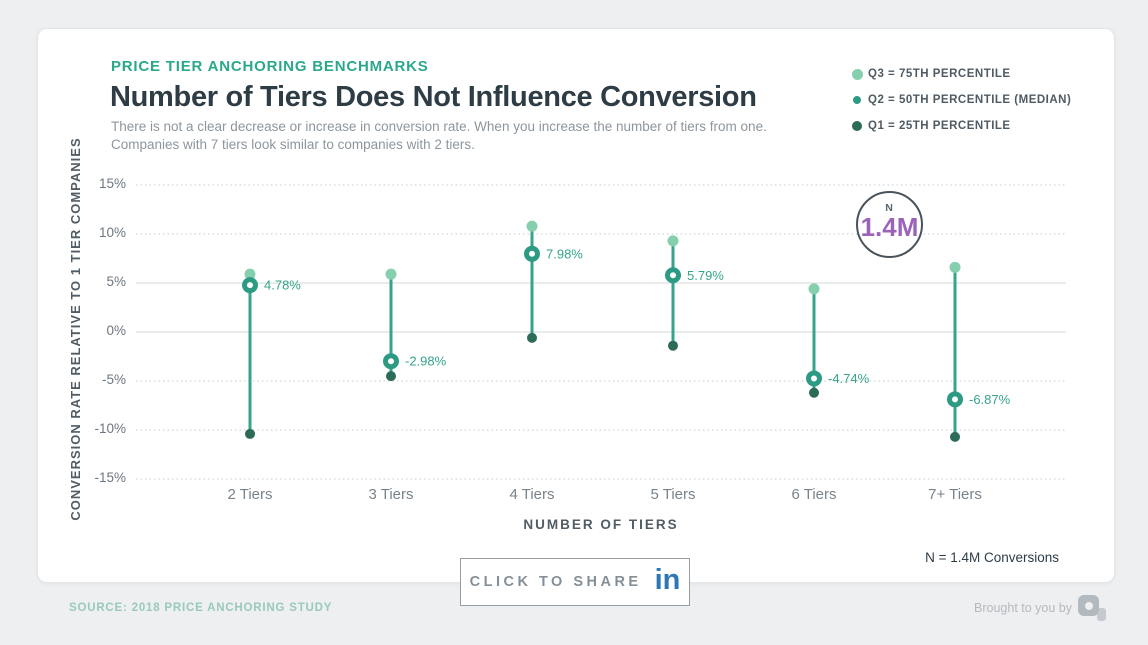  I want to click on q2-value-label: 5.79%, so click(705, 275).